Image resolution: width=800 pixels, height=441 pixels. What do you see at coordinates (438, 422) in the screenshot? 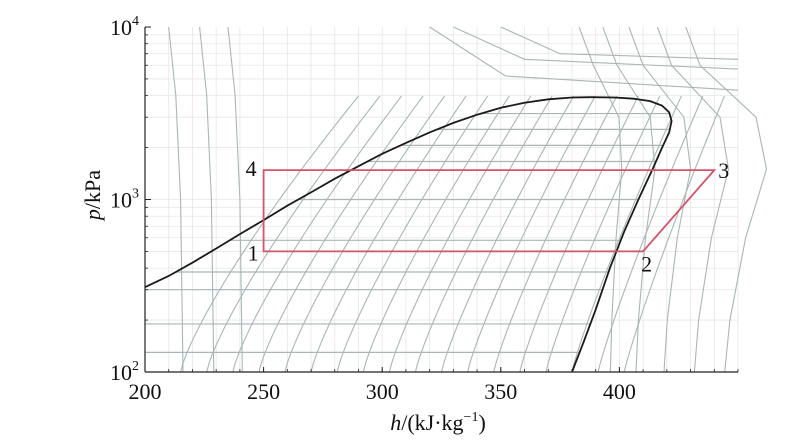
I see `x-axis-label: h/(kJ·kg−1)` at bounding box center [438, 422].